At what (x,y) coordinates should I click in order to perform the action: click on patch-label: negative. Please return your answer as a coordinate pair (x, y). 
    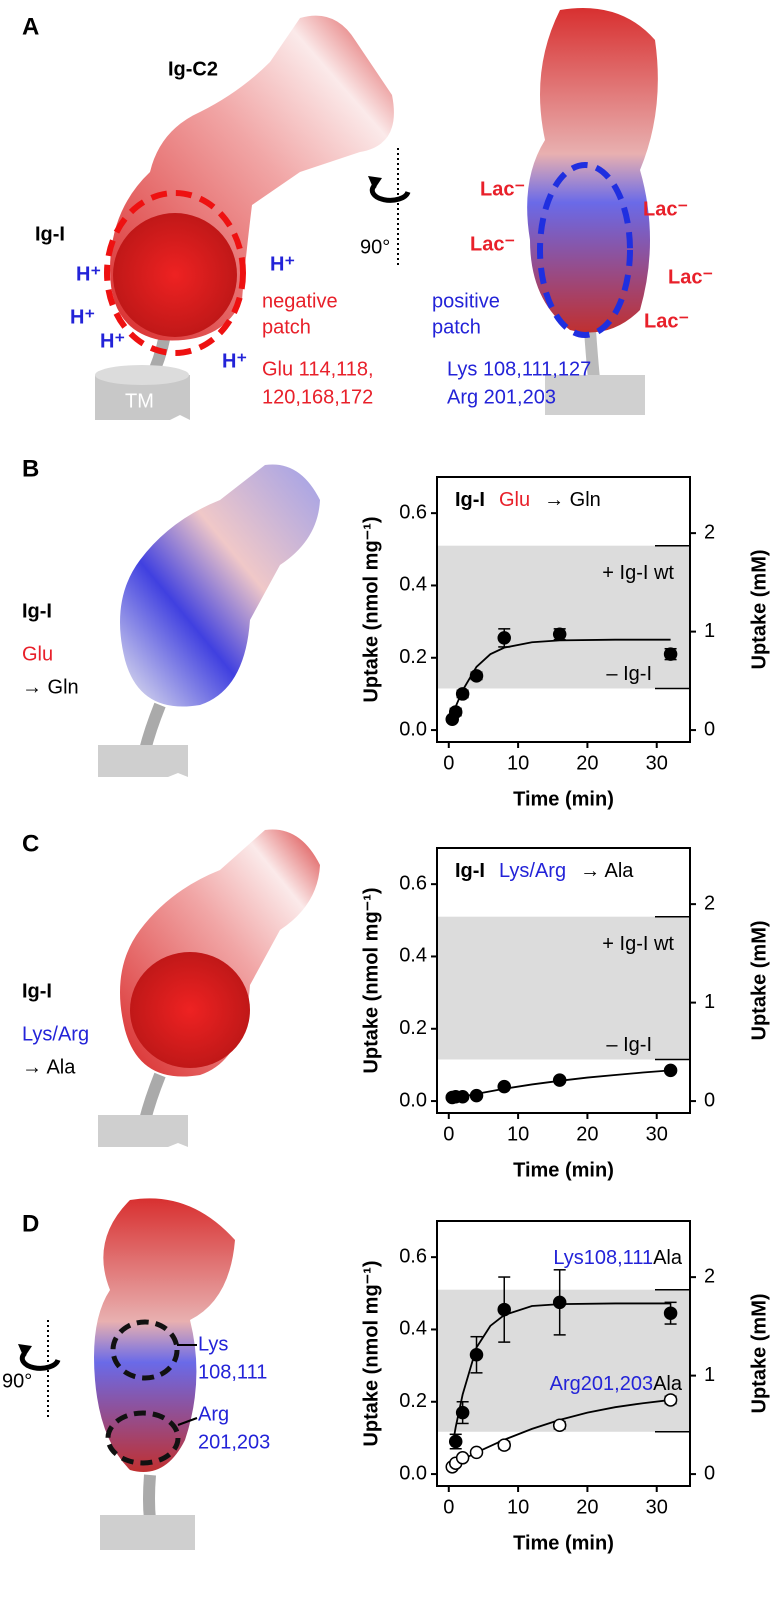
    Looking at the image, I should click on (300, 301).